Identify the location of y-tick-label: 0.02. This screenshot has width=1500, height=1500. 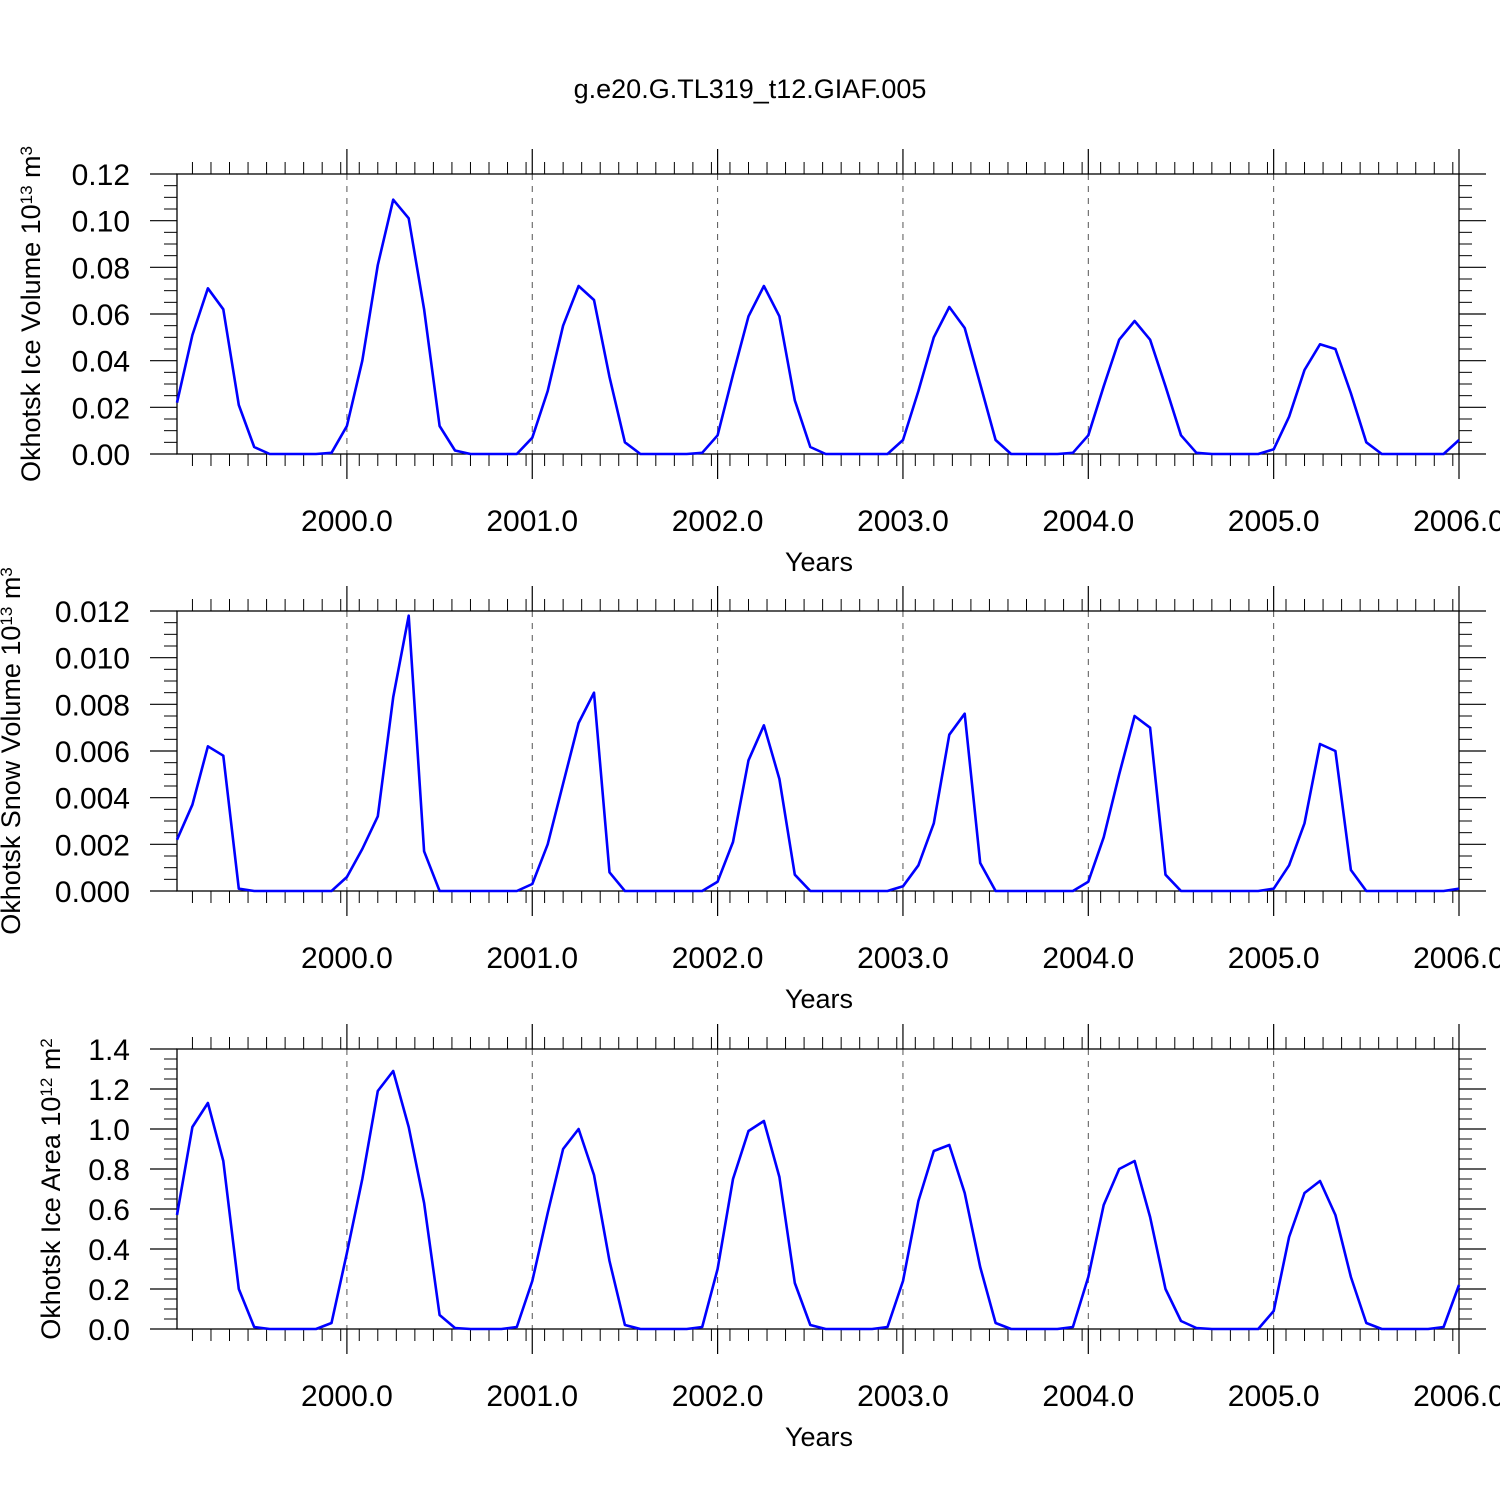
(101, 408).